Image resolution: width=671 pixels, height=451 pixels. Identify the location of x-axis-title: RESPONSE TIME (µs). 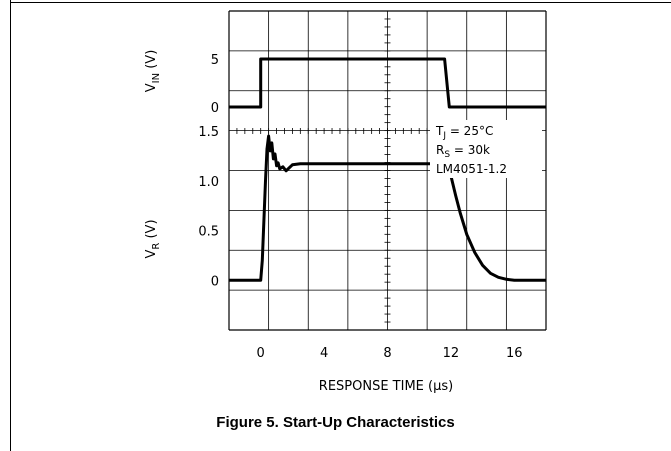
(386, 386).